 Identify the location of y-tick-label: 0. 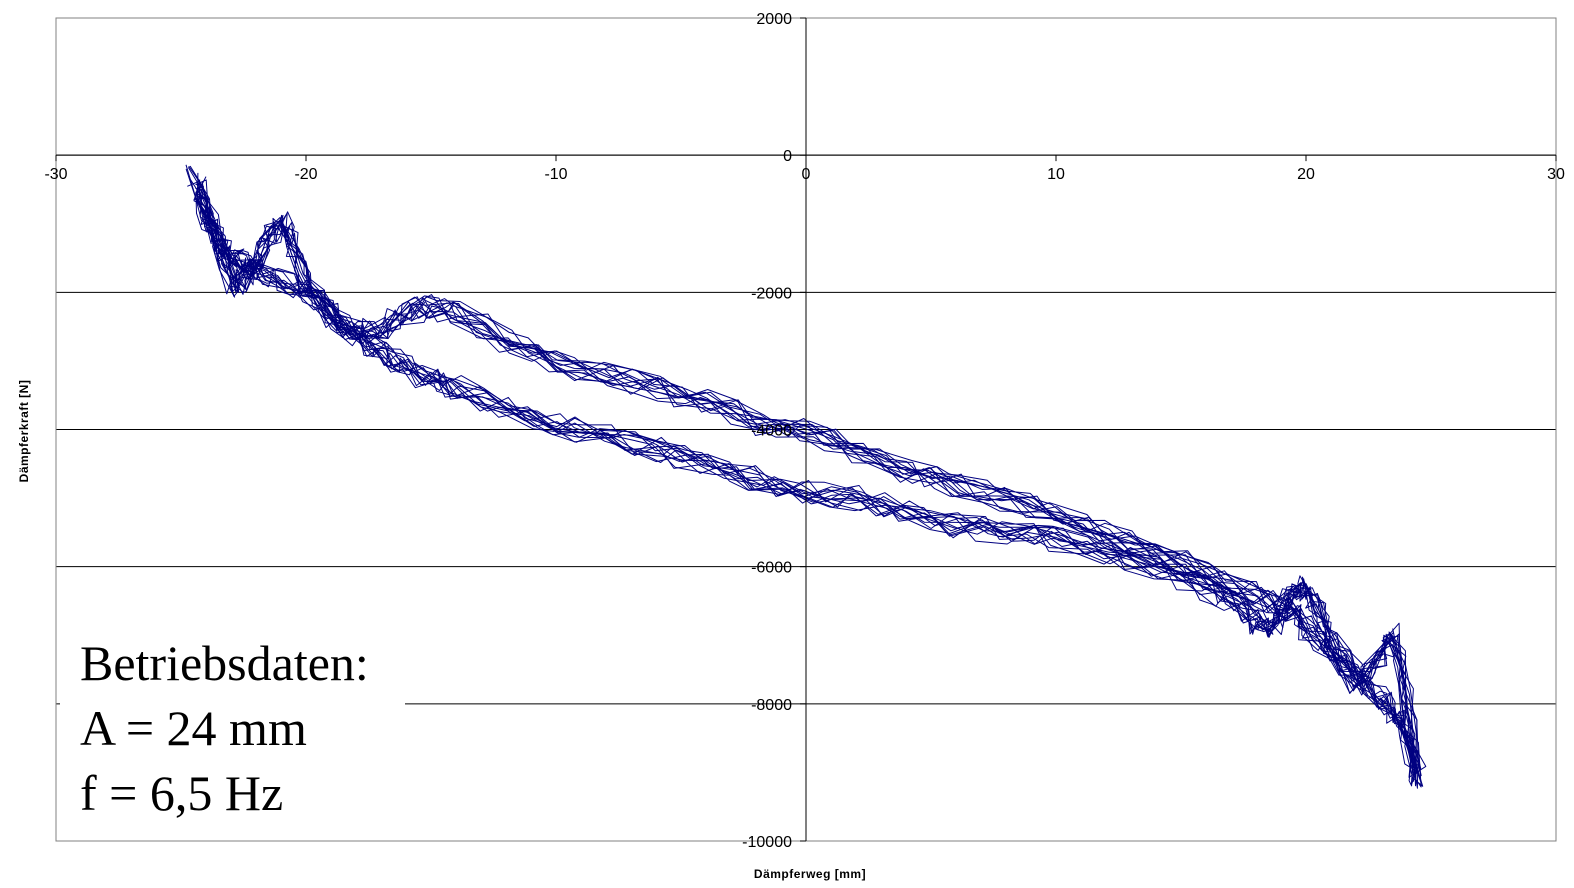
(787, 156).